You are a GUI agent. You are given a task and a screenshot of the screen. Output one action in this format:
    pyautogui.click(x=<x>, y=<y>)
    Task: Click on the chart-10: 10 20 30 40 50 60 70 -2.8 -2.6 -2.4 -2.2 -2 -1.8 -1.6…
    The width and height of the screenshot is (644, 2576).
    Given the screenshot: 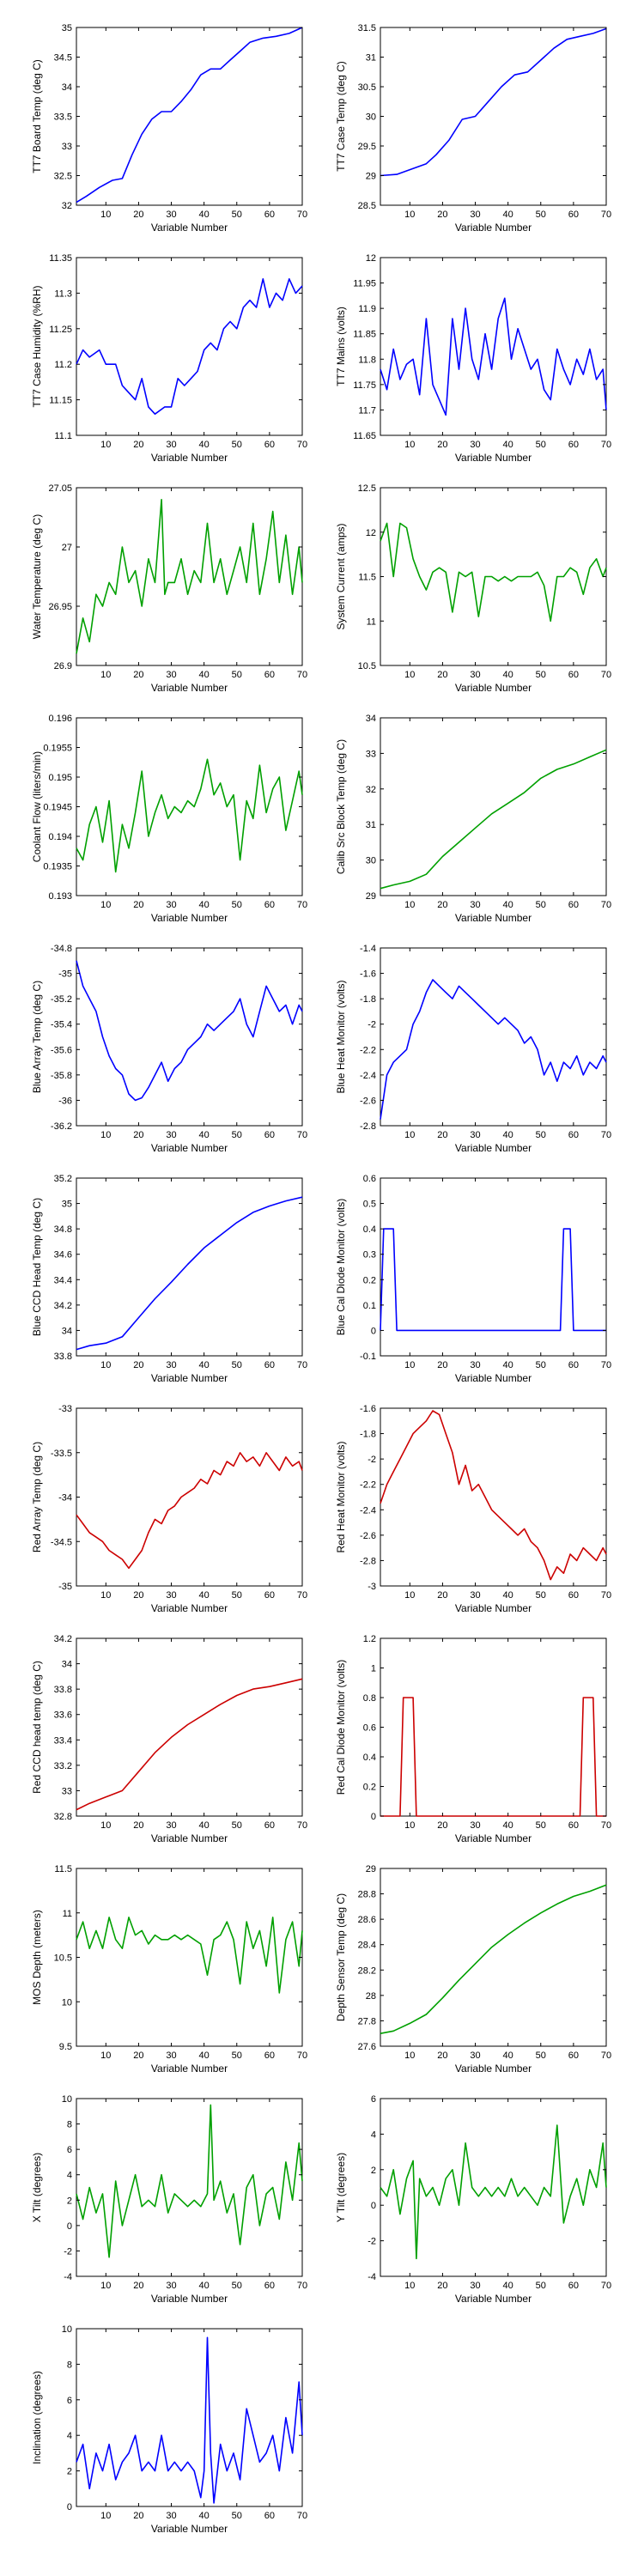 What is the action you would take?
    pyautogui.click(x=473, y=1049)
    